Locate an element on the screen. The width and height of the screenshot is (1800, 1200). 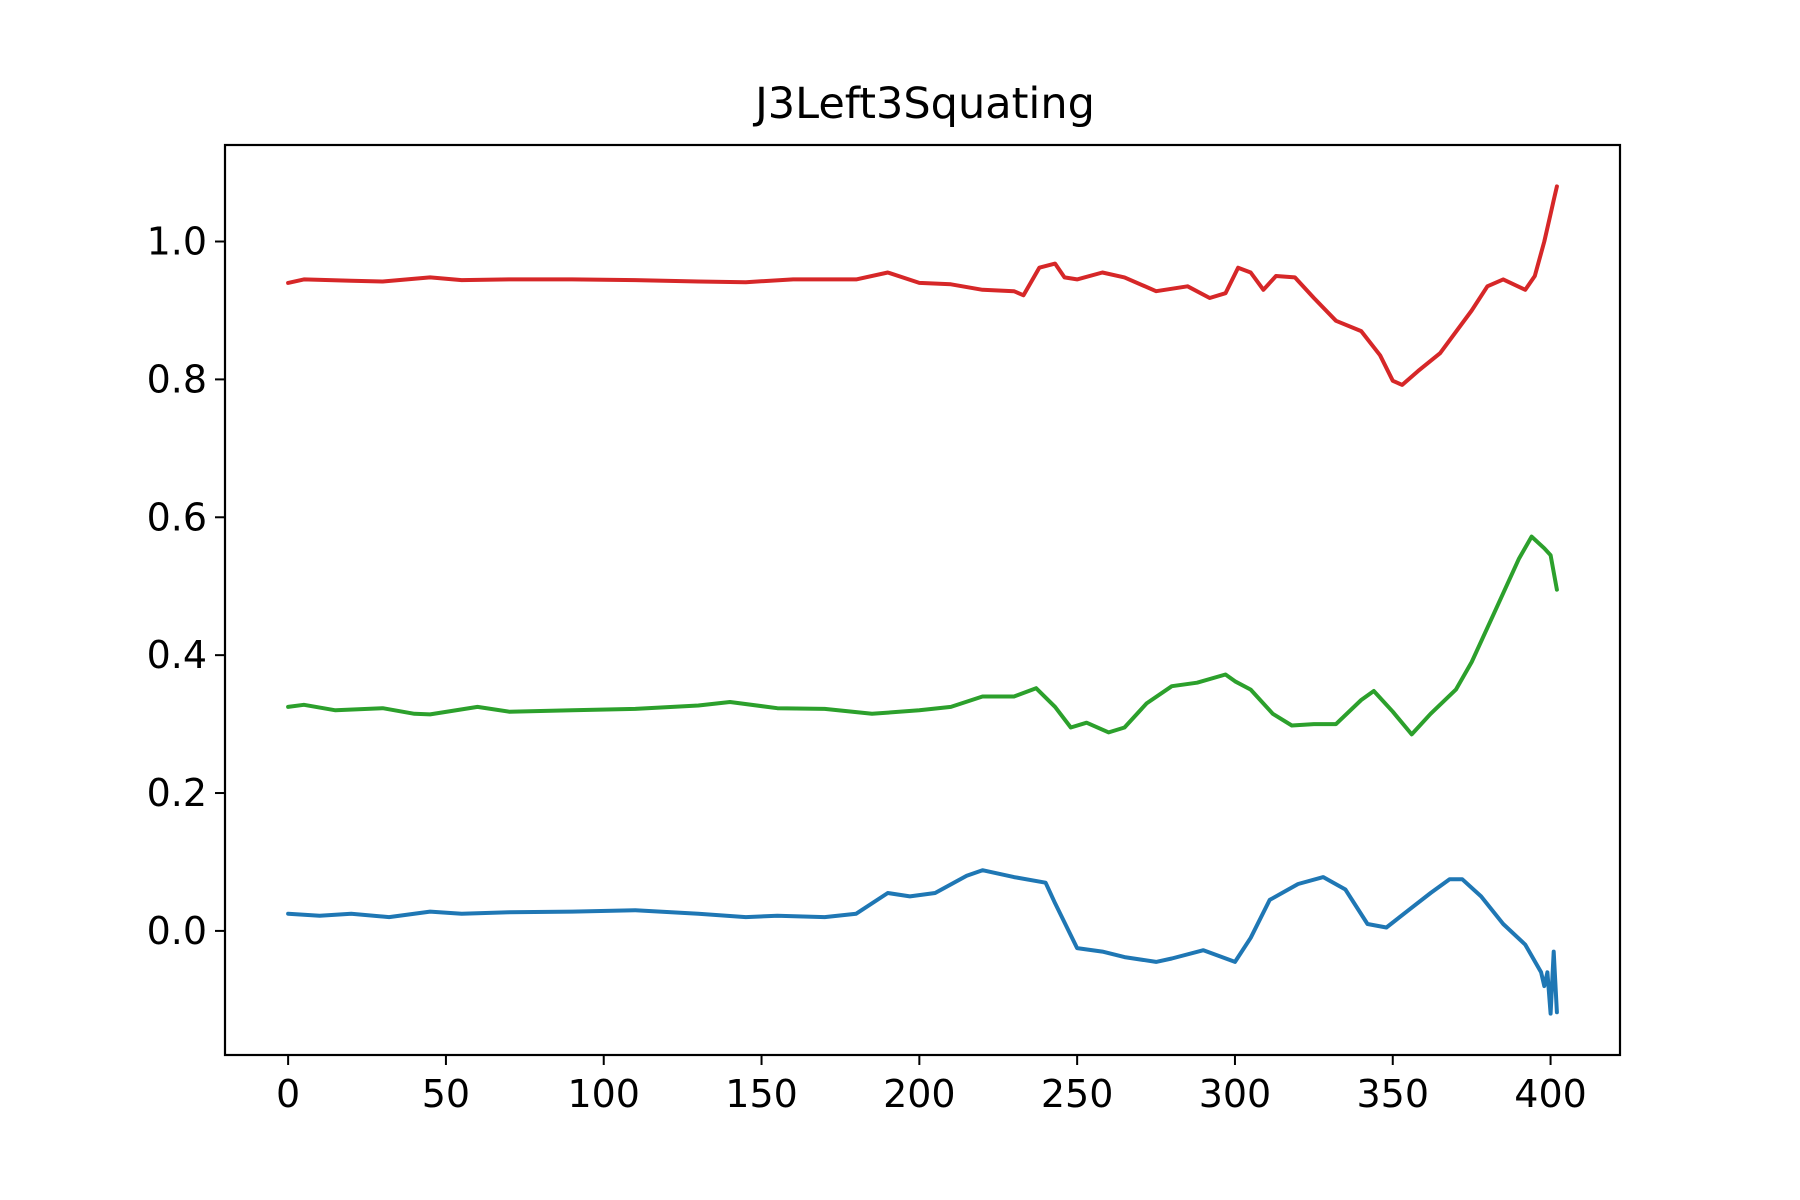
y-axis: 0.0 0.2 0.4 0.6 0.8 1.0 is located at coordinates (186, 586).